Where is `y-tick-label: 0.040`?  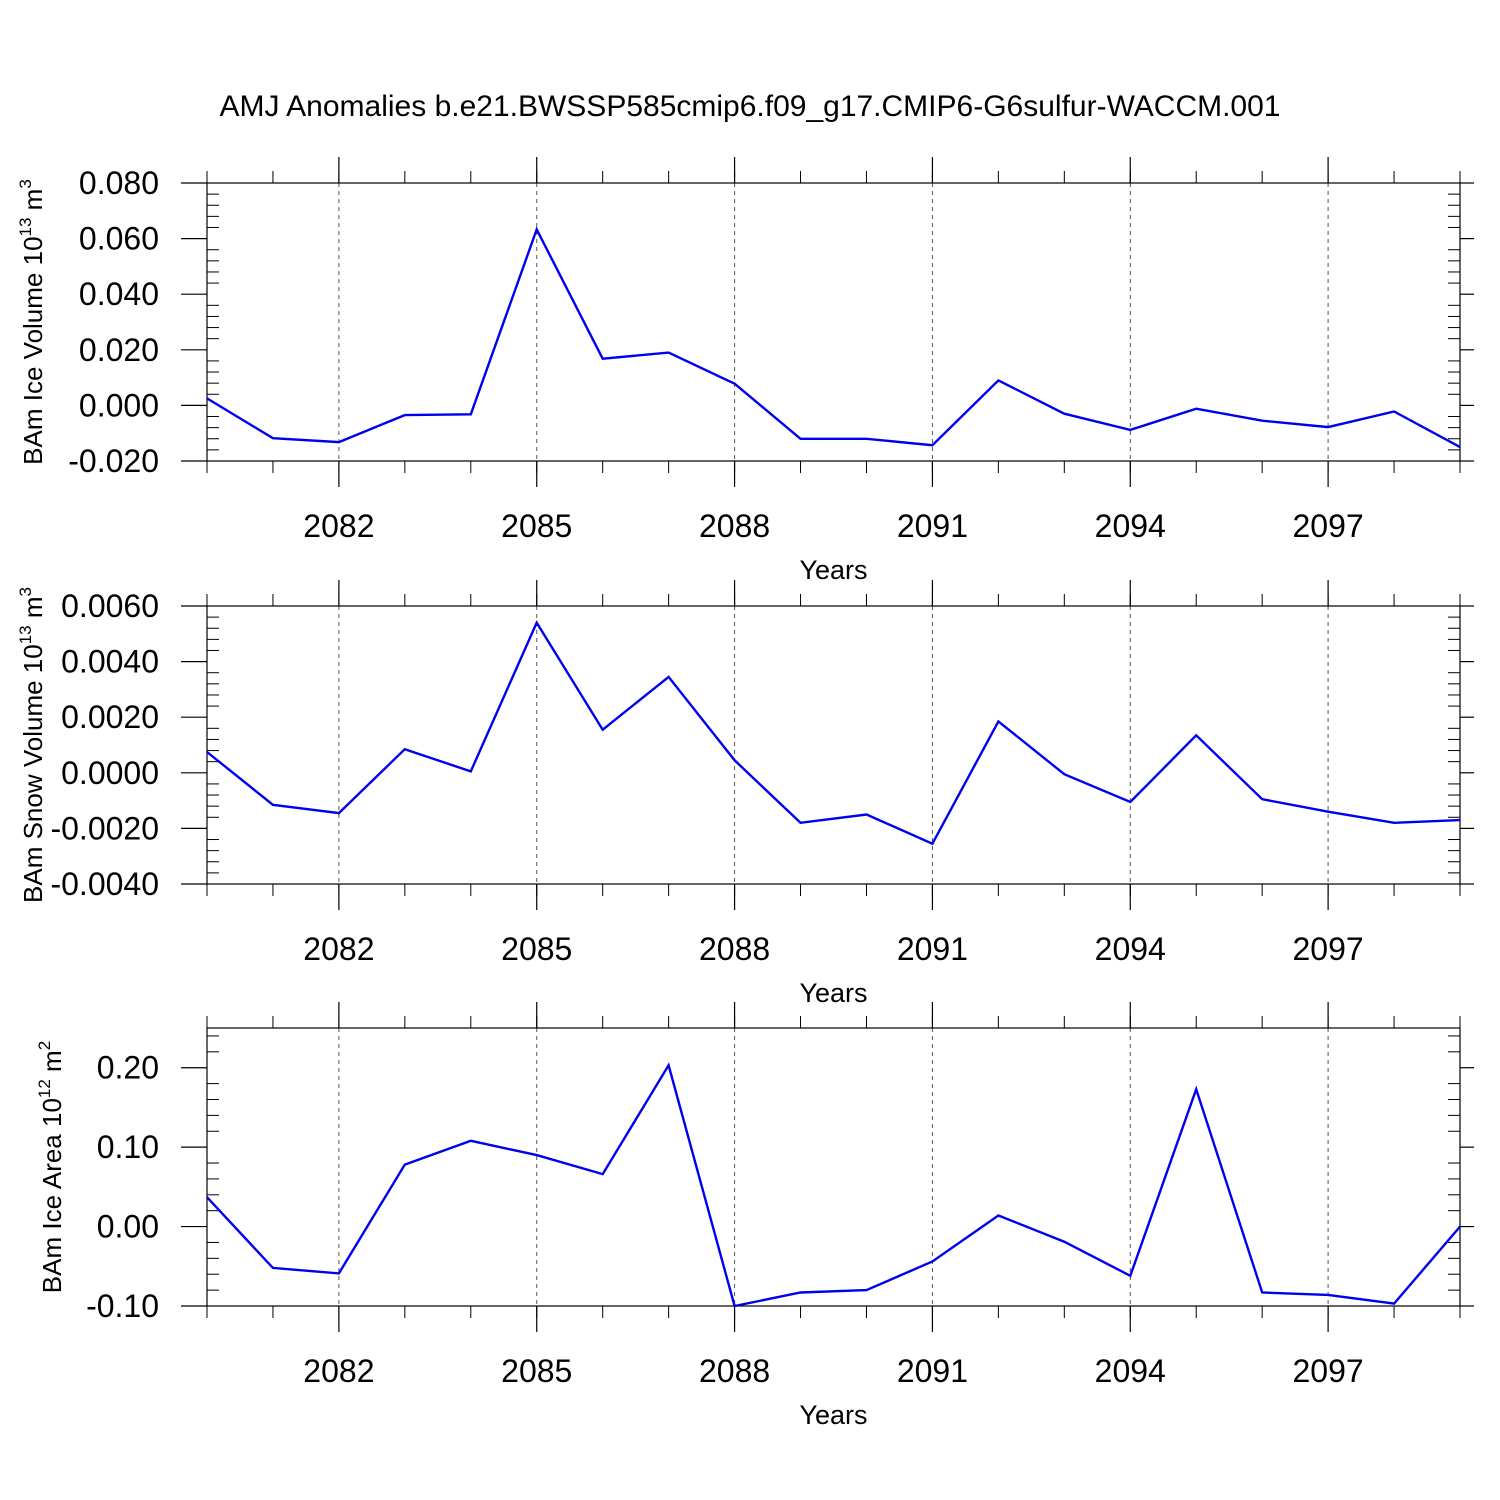
y-tick-label: 0.040 is located at coordinates (119, 294).